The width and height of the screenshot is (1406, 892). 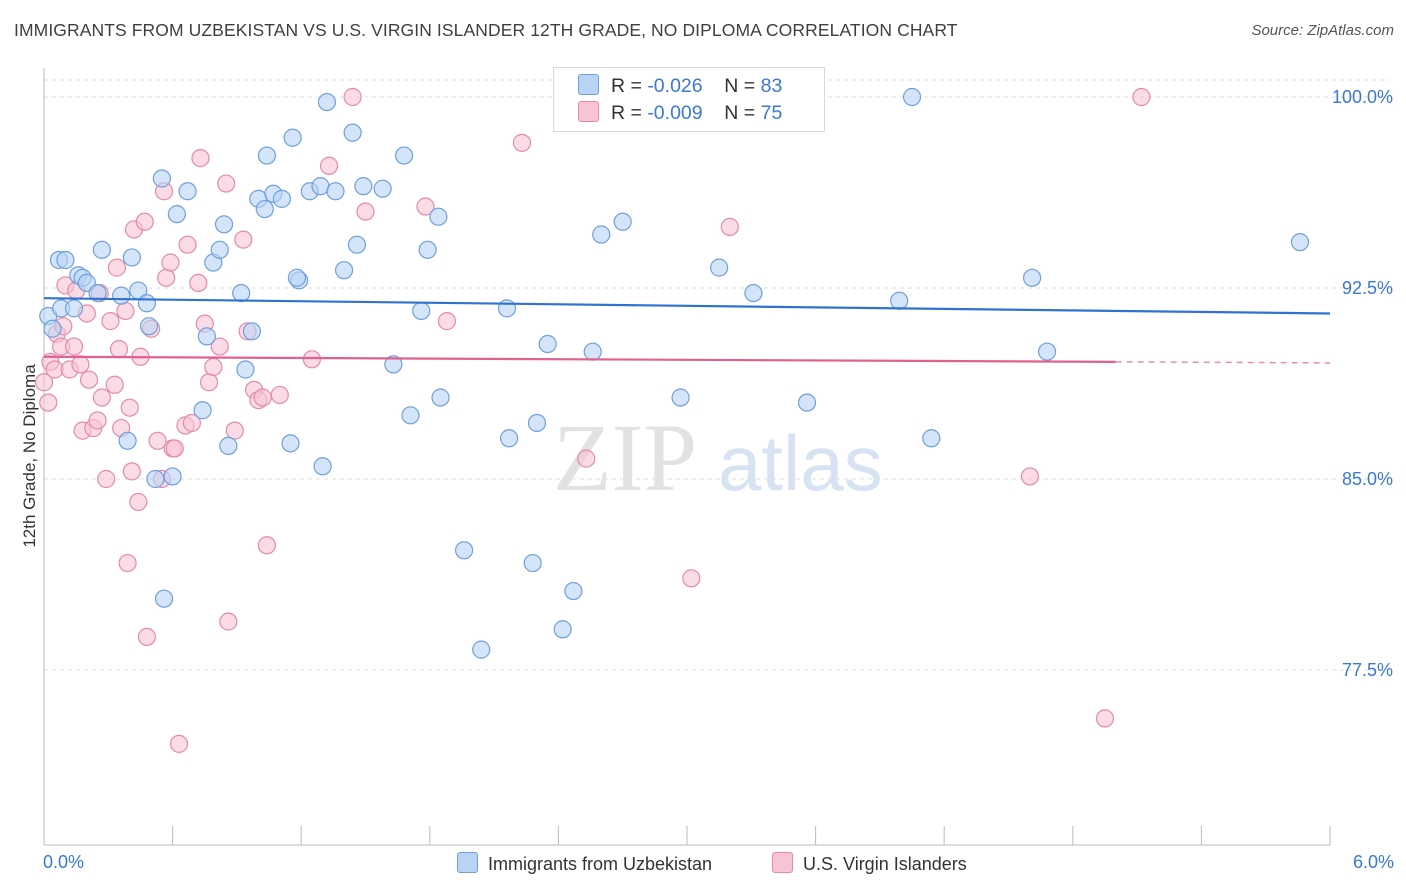 What do you see at coordinates (782, 862) in the screenshot?
I see `legend-swatch-virgin-islanders` at bounding box center [782, 862].